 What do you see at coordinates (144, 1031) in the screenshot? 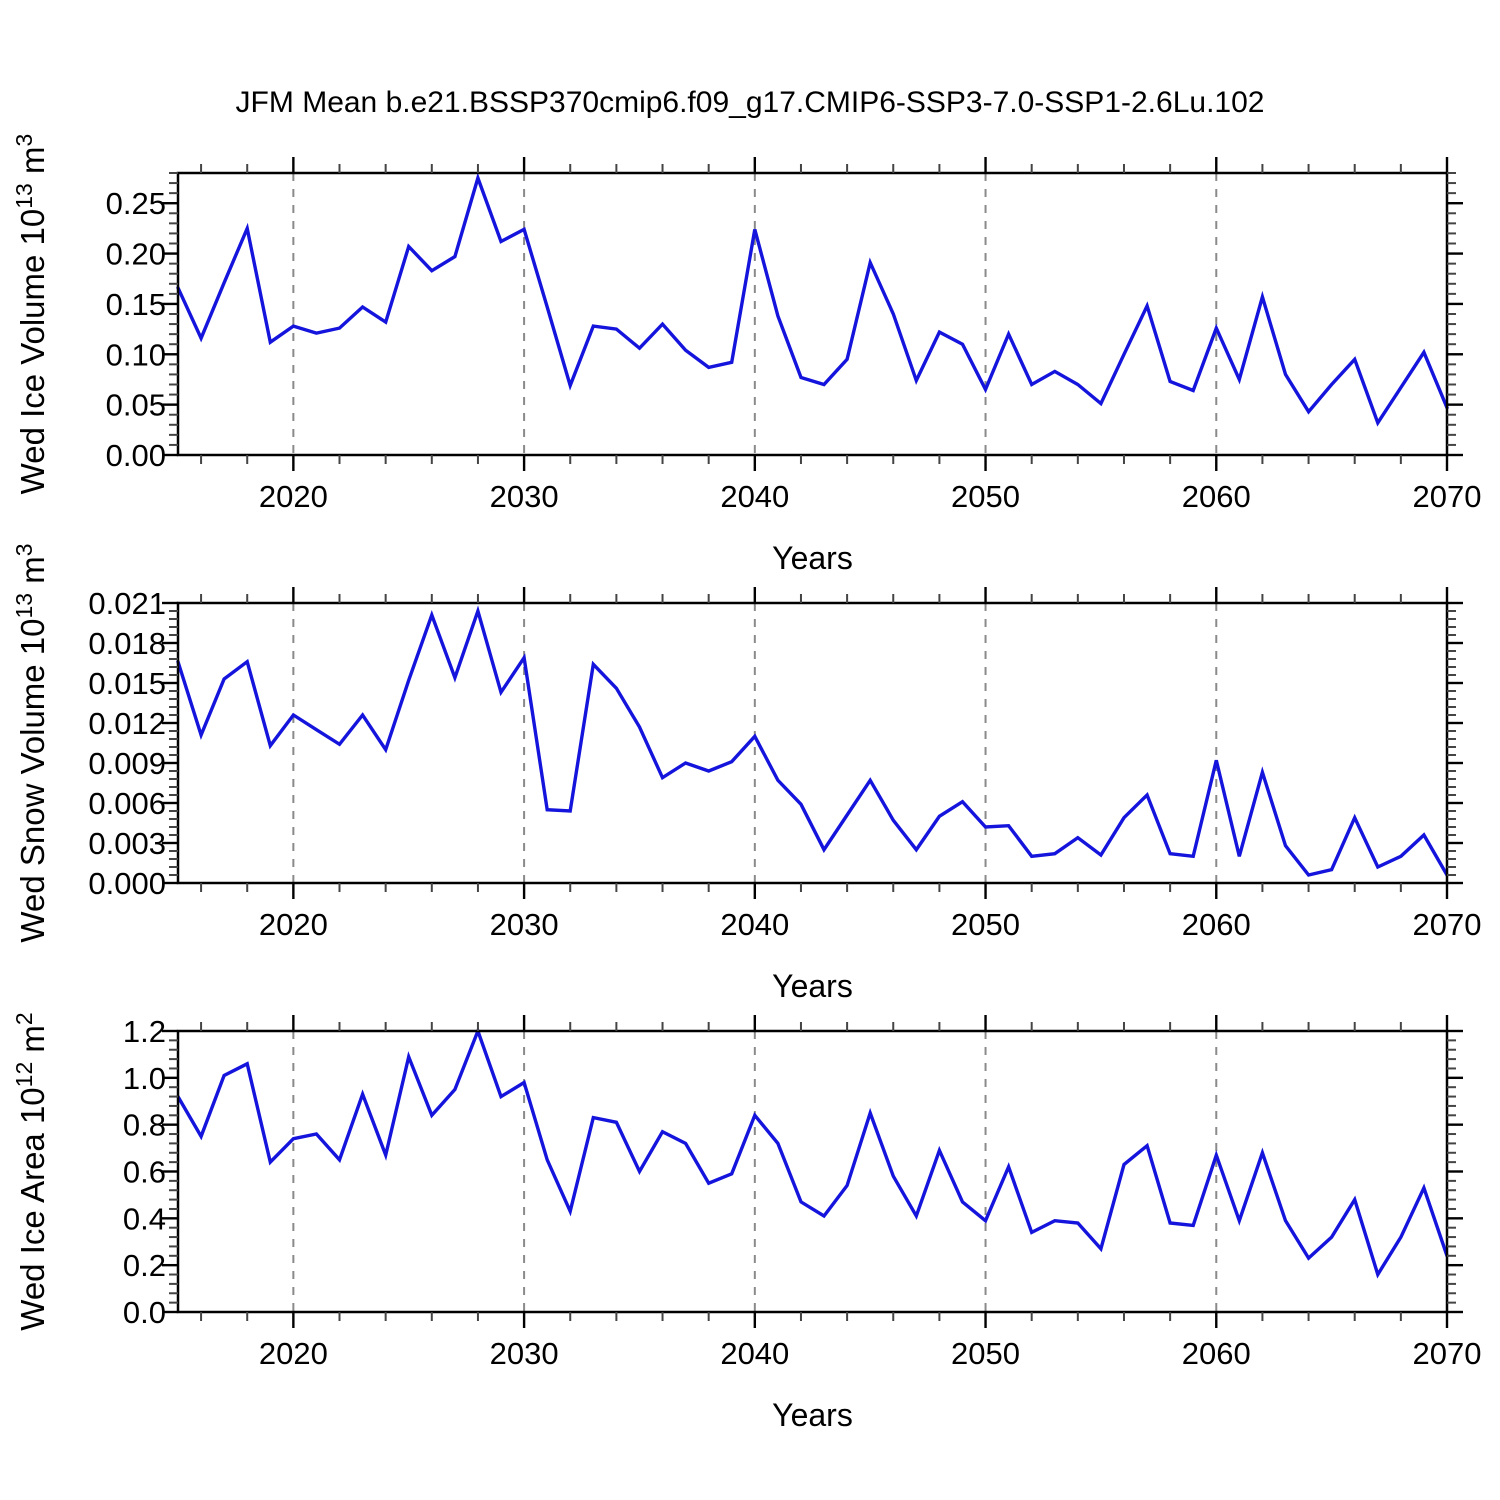
I see `y-tick-label: 1.2` at bounding box center [144, 1031].